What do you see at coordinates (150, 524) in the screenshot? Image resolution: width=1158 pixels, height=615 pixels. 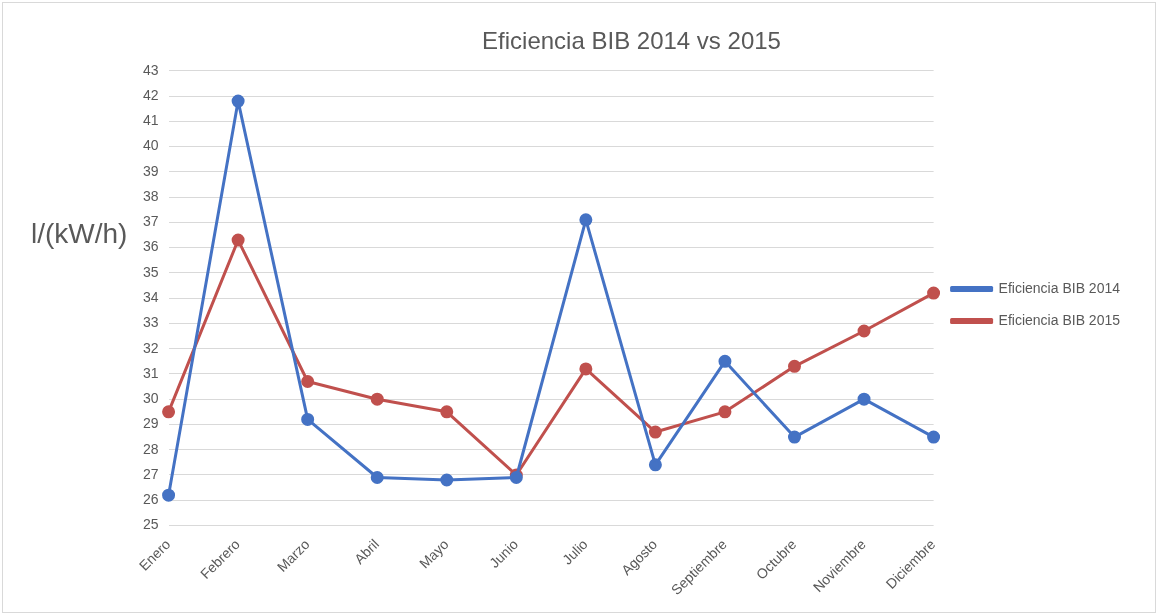 I see `y-tick-label: 25` at bounding box center [150, 524].